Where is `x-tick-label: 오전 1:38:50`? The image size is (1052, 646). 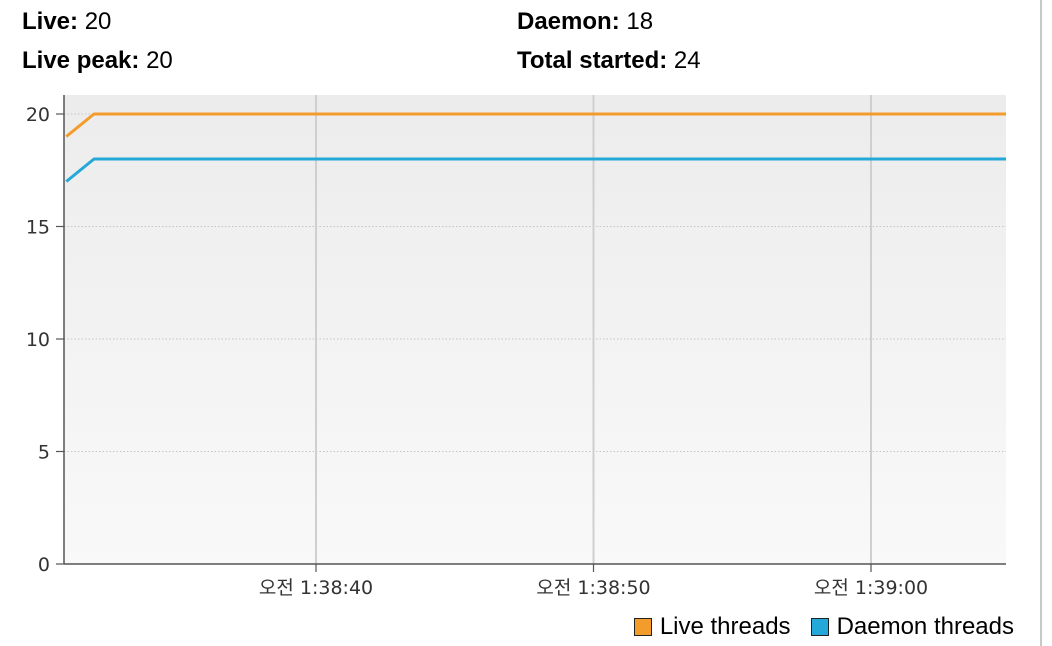 x-tick-label: 오전 1:38:50 is located at coordinates (593, 588).